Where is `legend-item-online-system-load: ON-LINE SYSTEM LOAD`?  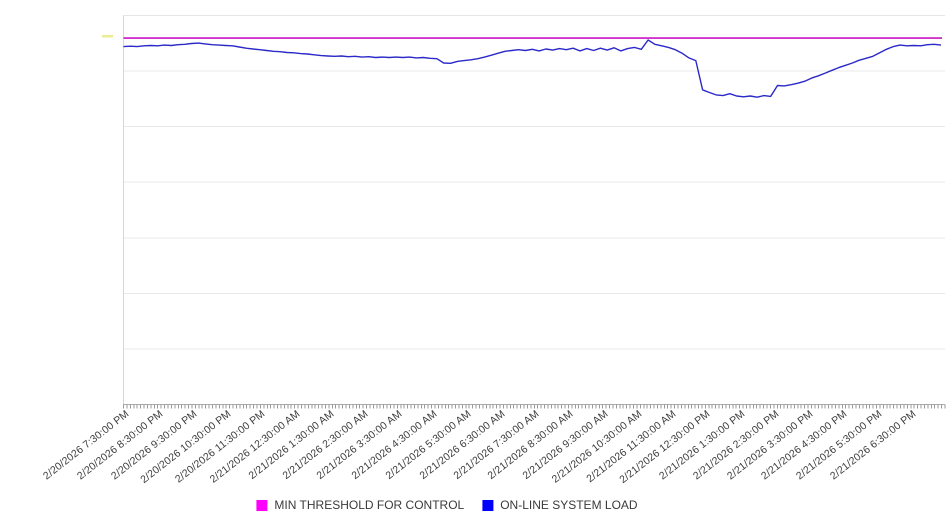
legend-item-online-system-load: ON-LINE SYSTEM LOAD is located at coordinates (560, 505).